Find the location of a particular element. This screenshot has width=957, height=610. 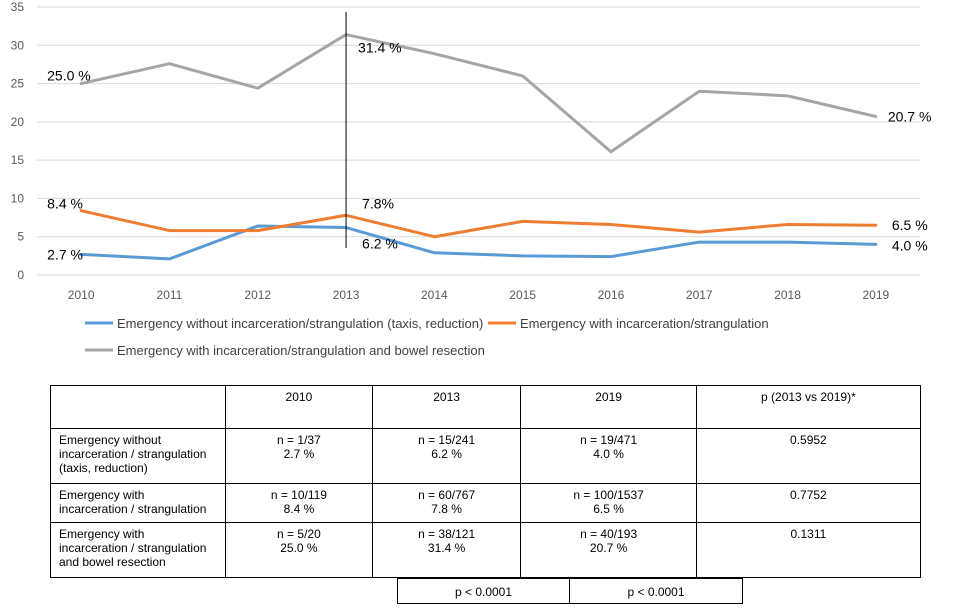

cell-percent: 31.4 % is located at coordinates (446, 548).